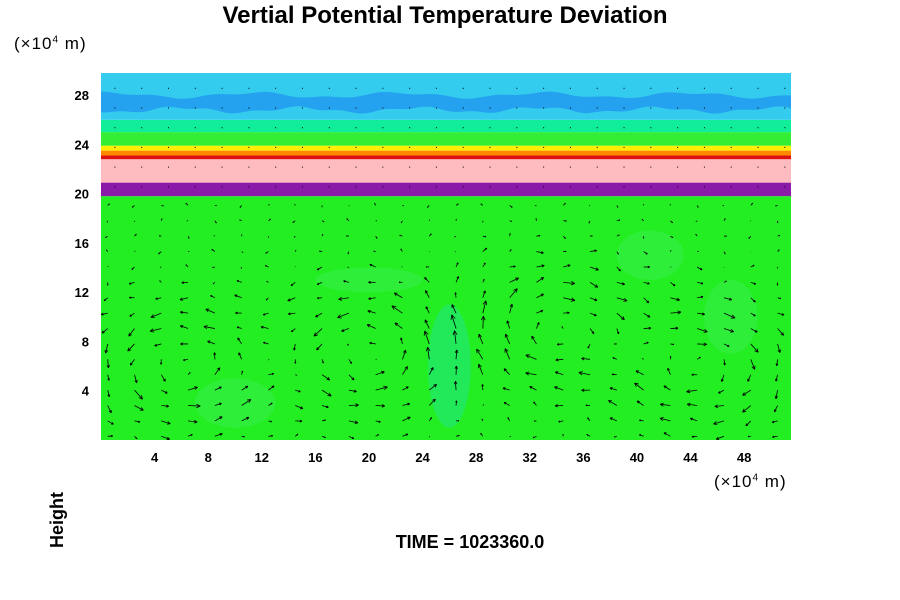 The width and height of the screenshot is (900, 600). I want to click on y-unit-exponent: 4, so click(56, 40).